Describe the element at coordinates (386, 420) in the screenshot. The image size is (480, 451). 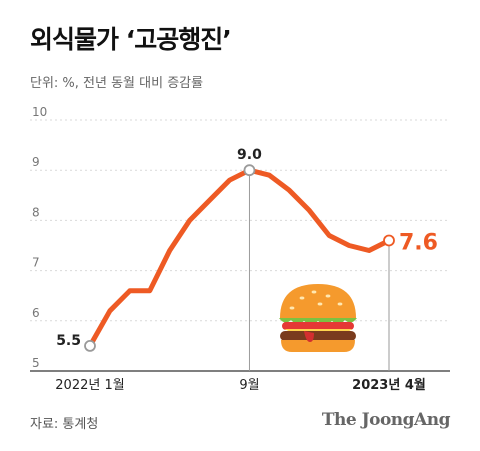
I see `publisher-logo: The JoongAng` at that location.